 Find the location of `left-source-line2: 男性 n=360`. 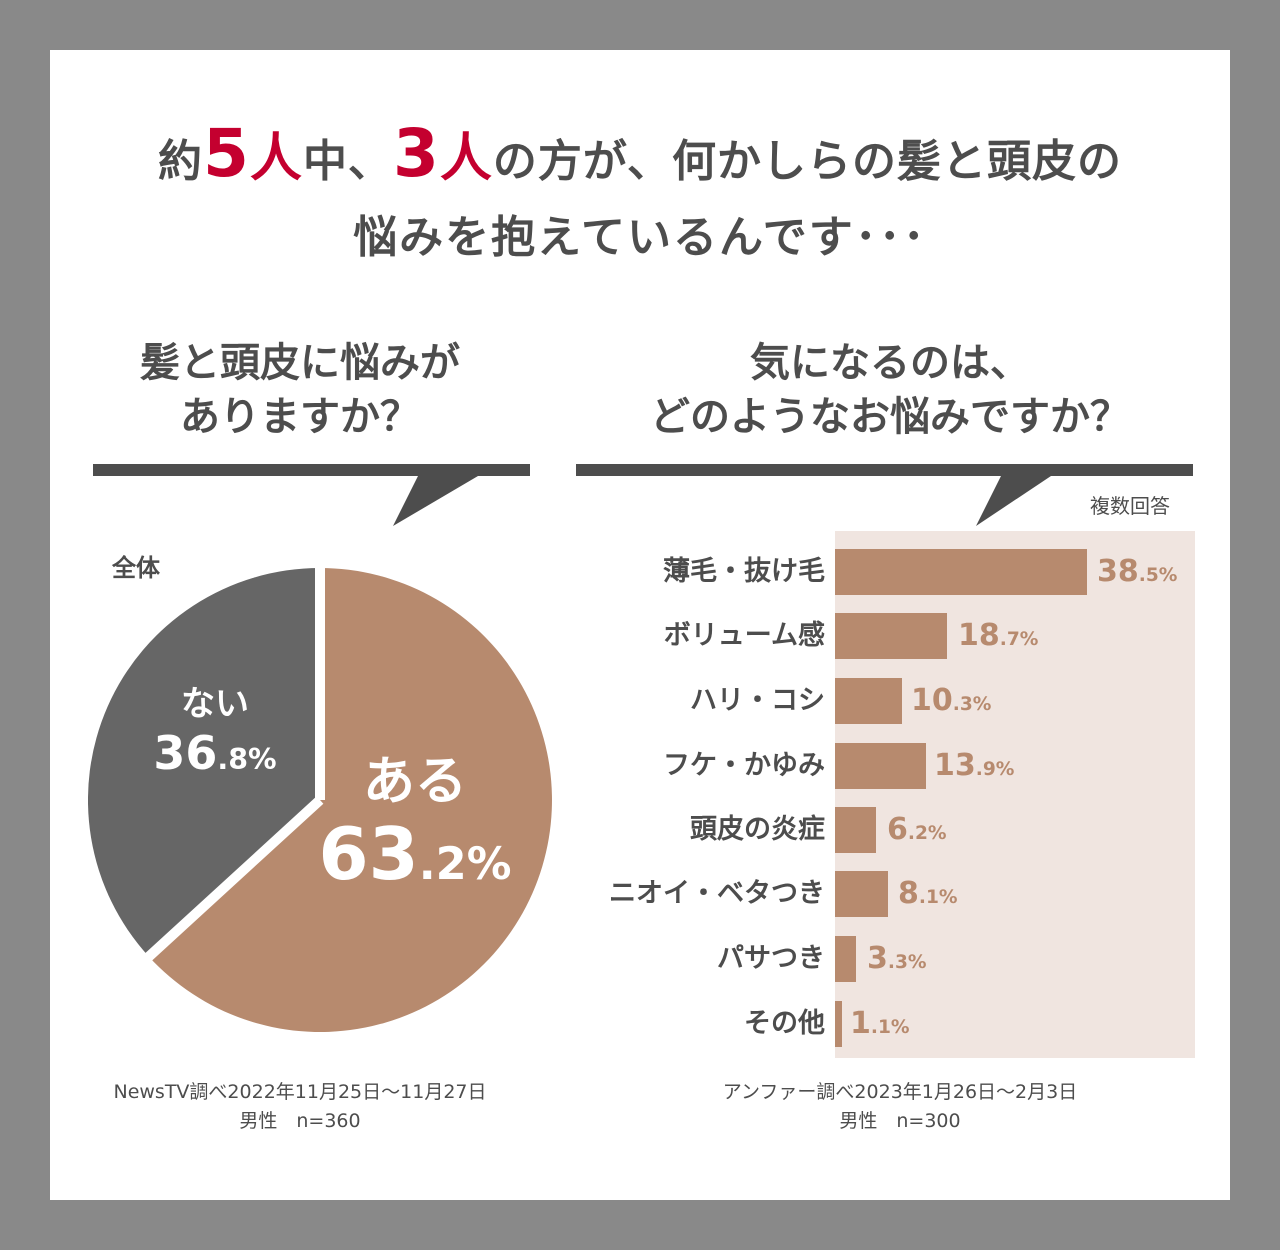

left-source-line2: 男性 n=360 is located at coordinates (300, 1121).